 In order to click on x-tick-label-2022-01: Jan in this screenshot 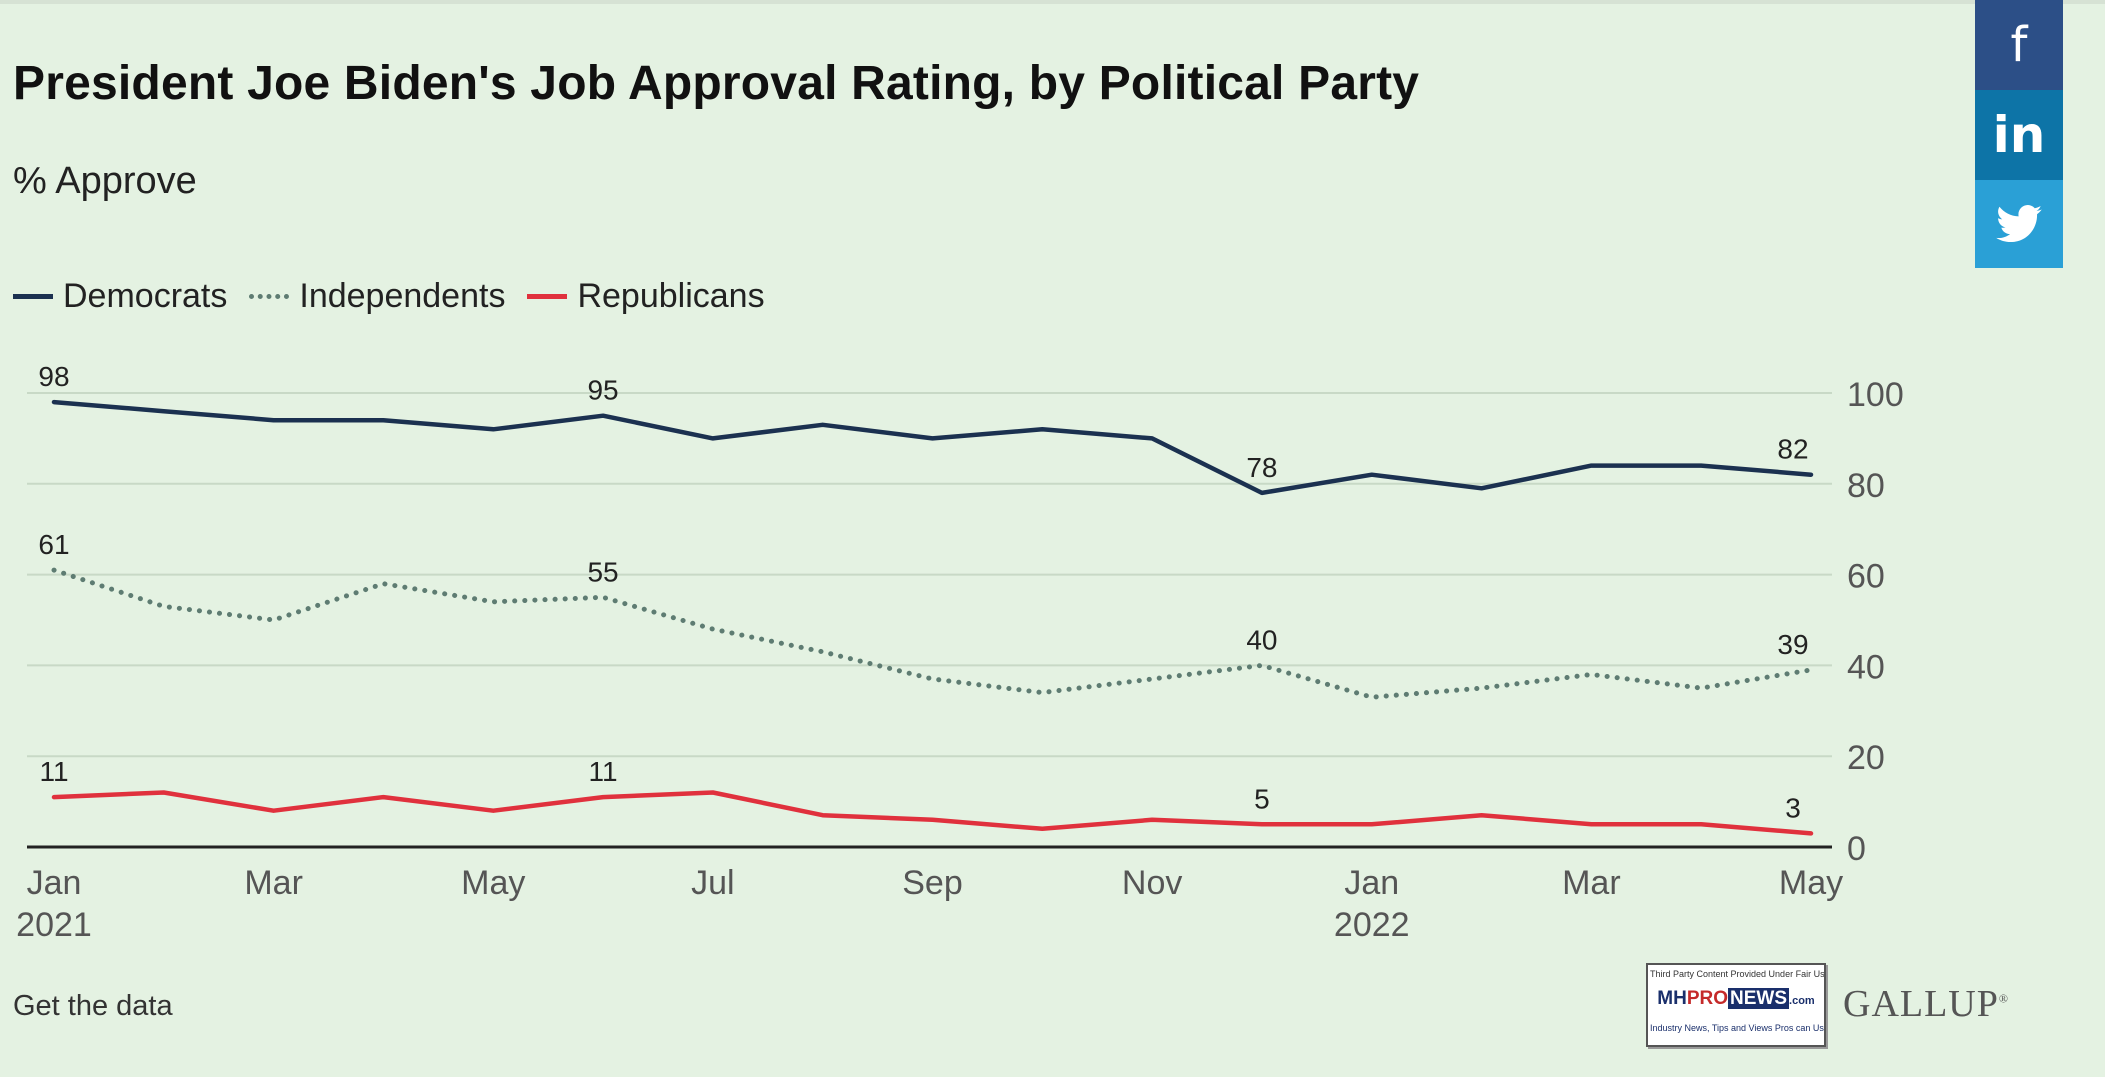, I will do `click(1371, 883)`.